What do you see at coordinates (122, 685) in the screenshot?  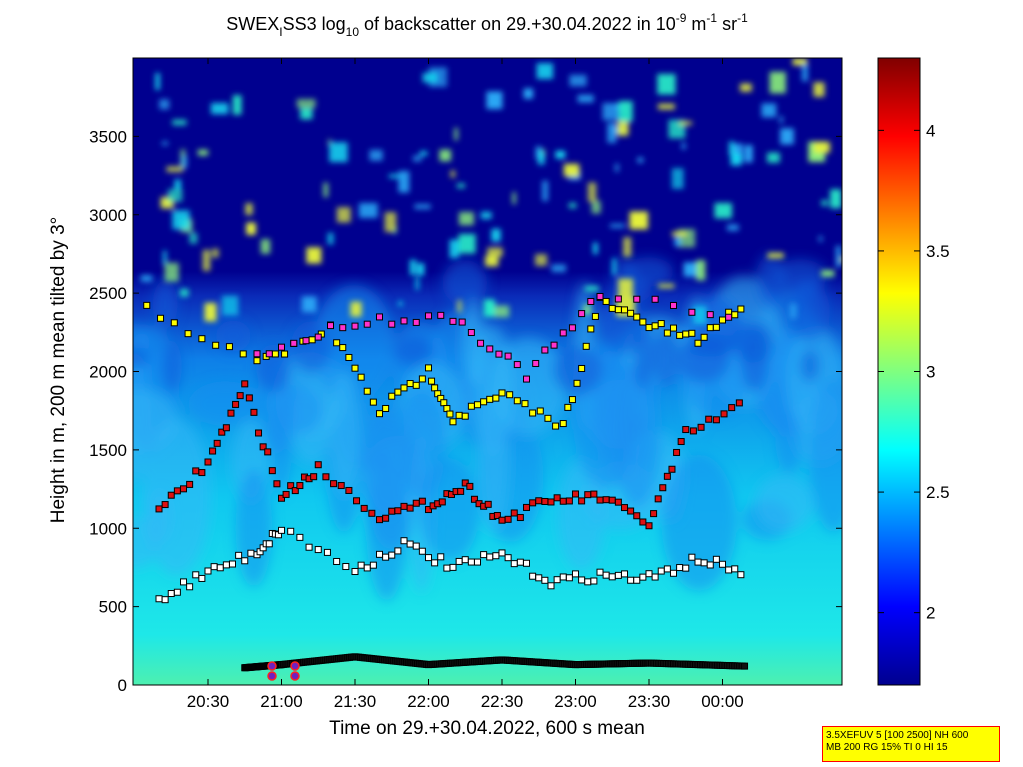 I see `y-tick-label: 0` at bounding box center [122, 685].